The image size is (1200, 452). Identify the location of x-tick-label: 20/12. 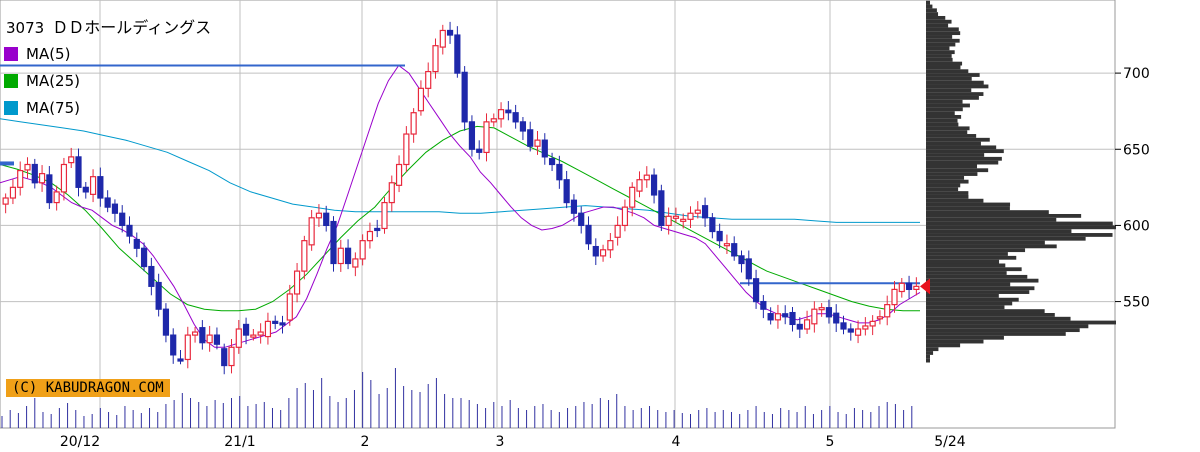
(80, 442).